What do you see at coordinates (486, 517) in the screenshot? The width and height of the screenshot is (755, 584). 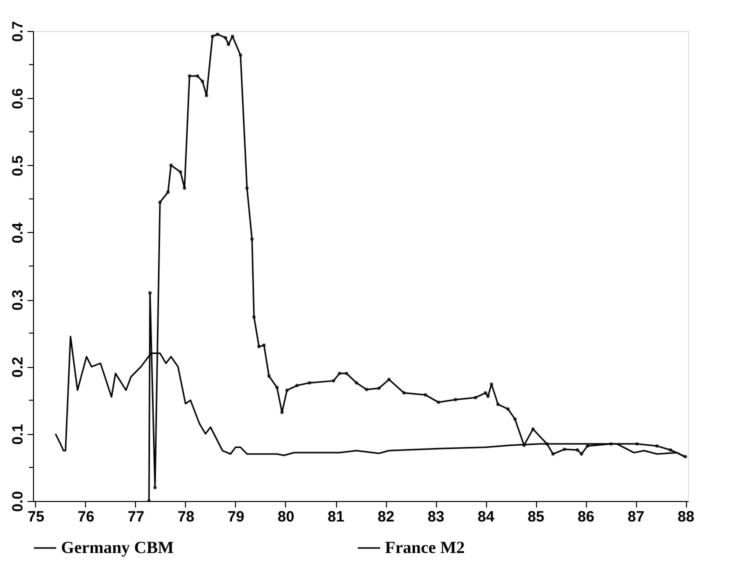 I see `x-tick-label: 84` at bounding box center [486, 517].